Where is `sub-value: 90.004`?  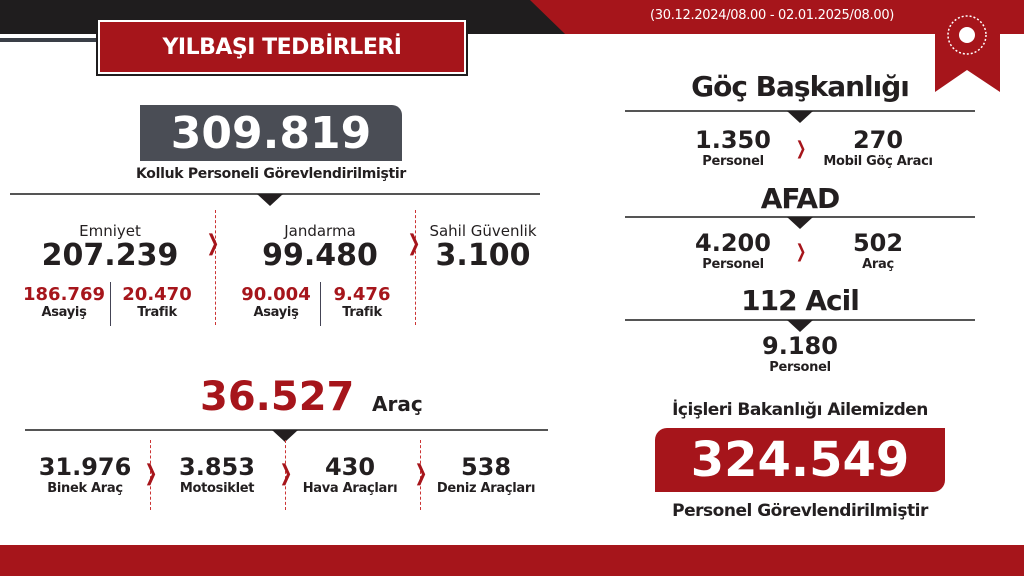
sub-value: 90.004 is located at coordinates (276, 294).